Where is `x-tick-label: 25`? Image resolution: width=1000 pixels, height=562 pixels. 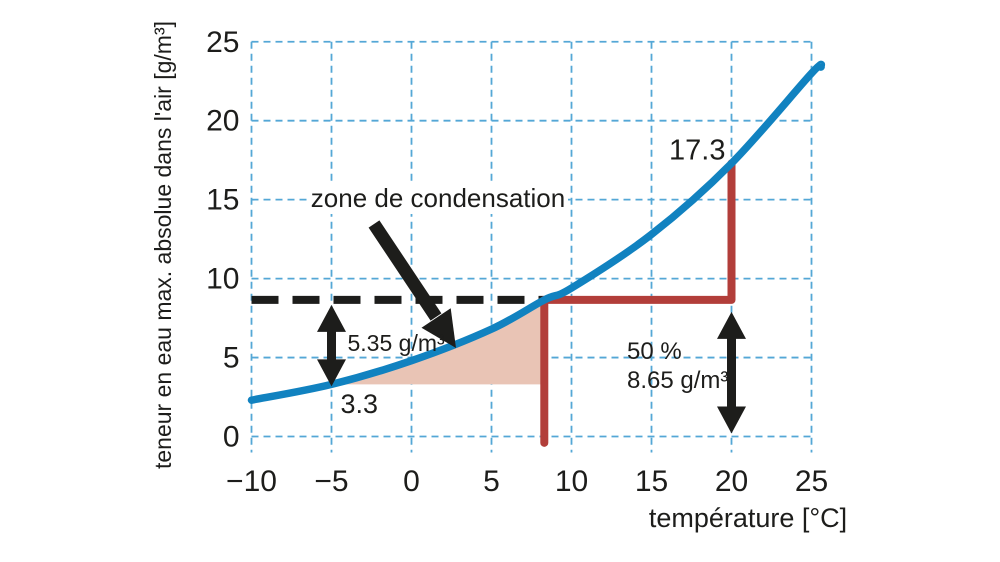 x-tick-label: 25 is located at coordinates (811, 481).